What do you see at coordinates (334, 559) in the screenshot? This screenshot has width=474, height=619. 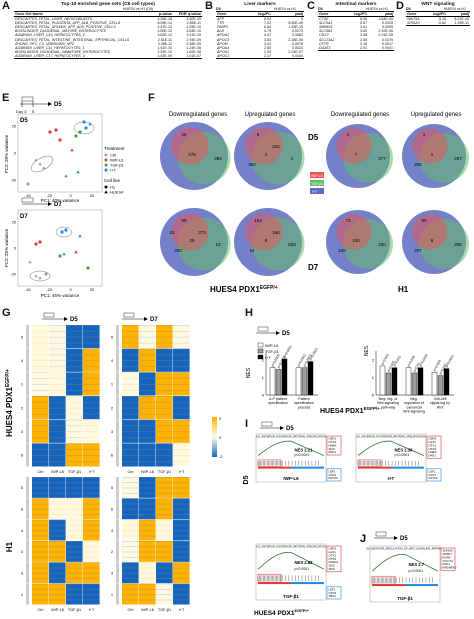 I see `gsea-gene-box-top` at bounding box center [334, 559].